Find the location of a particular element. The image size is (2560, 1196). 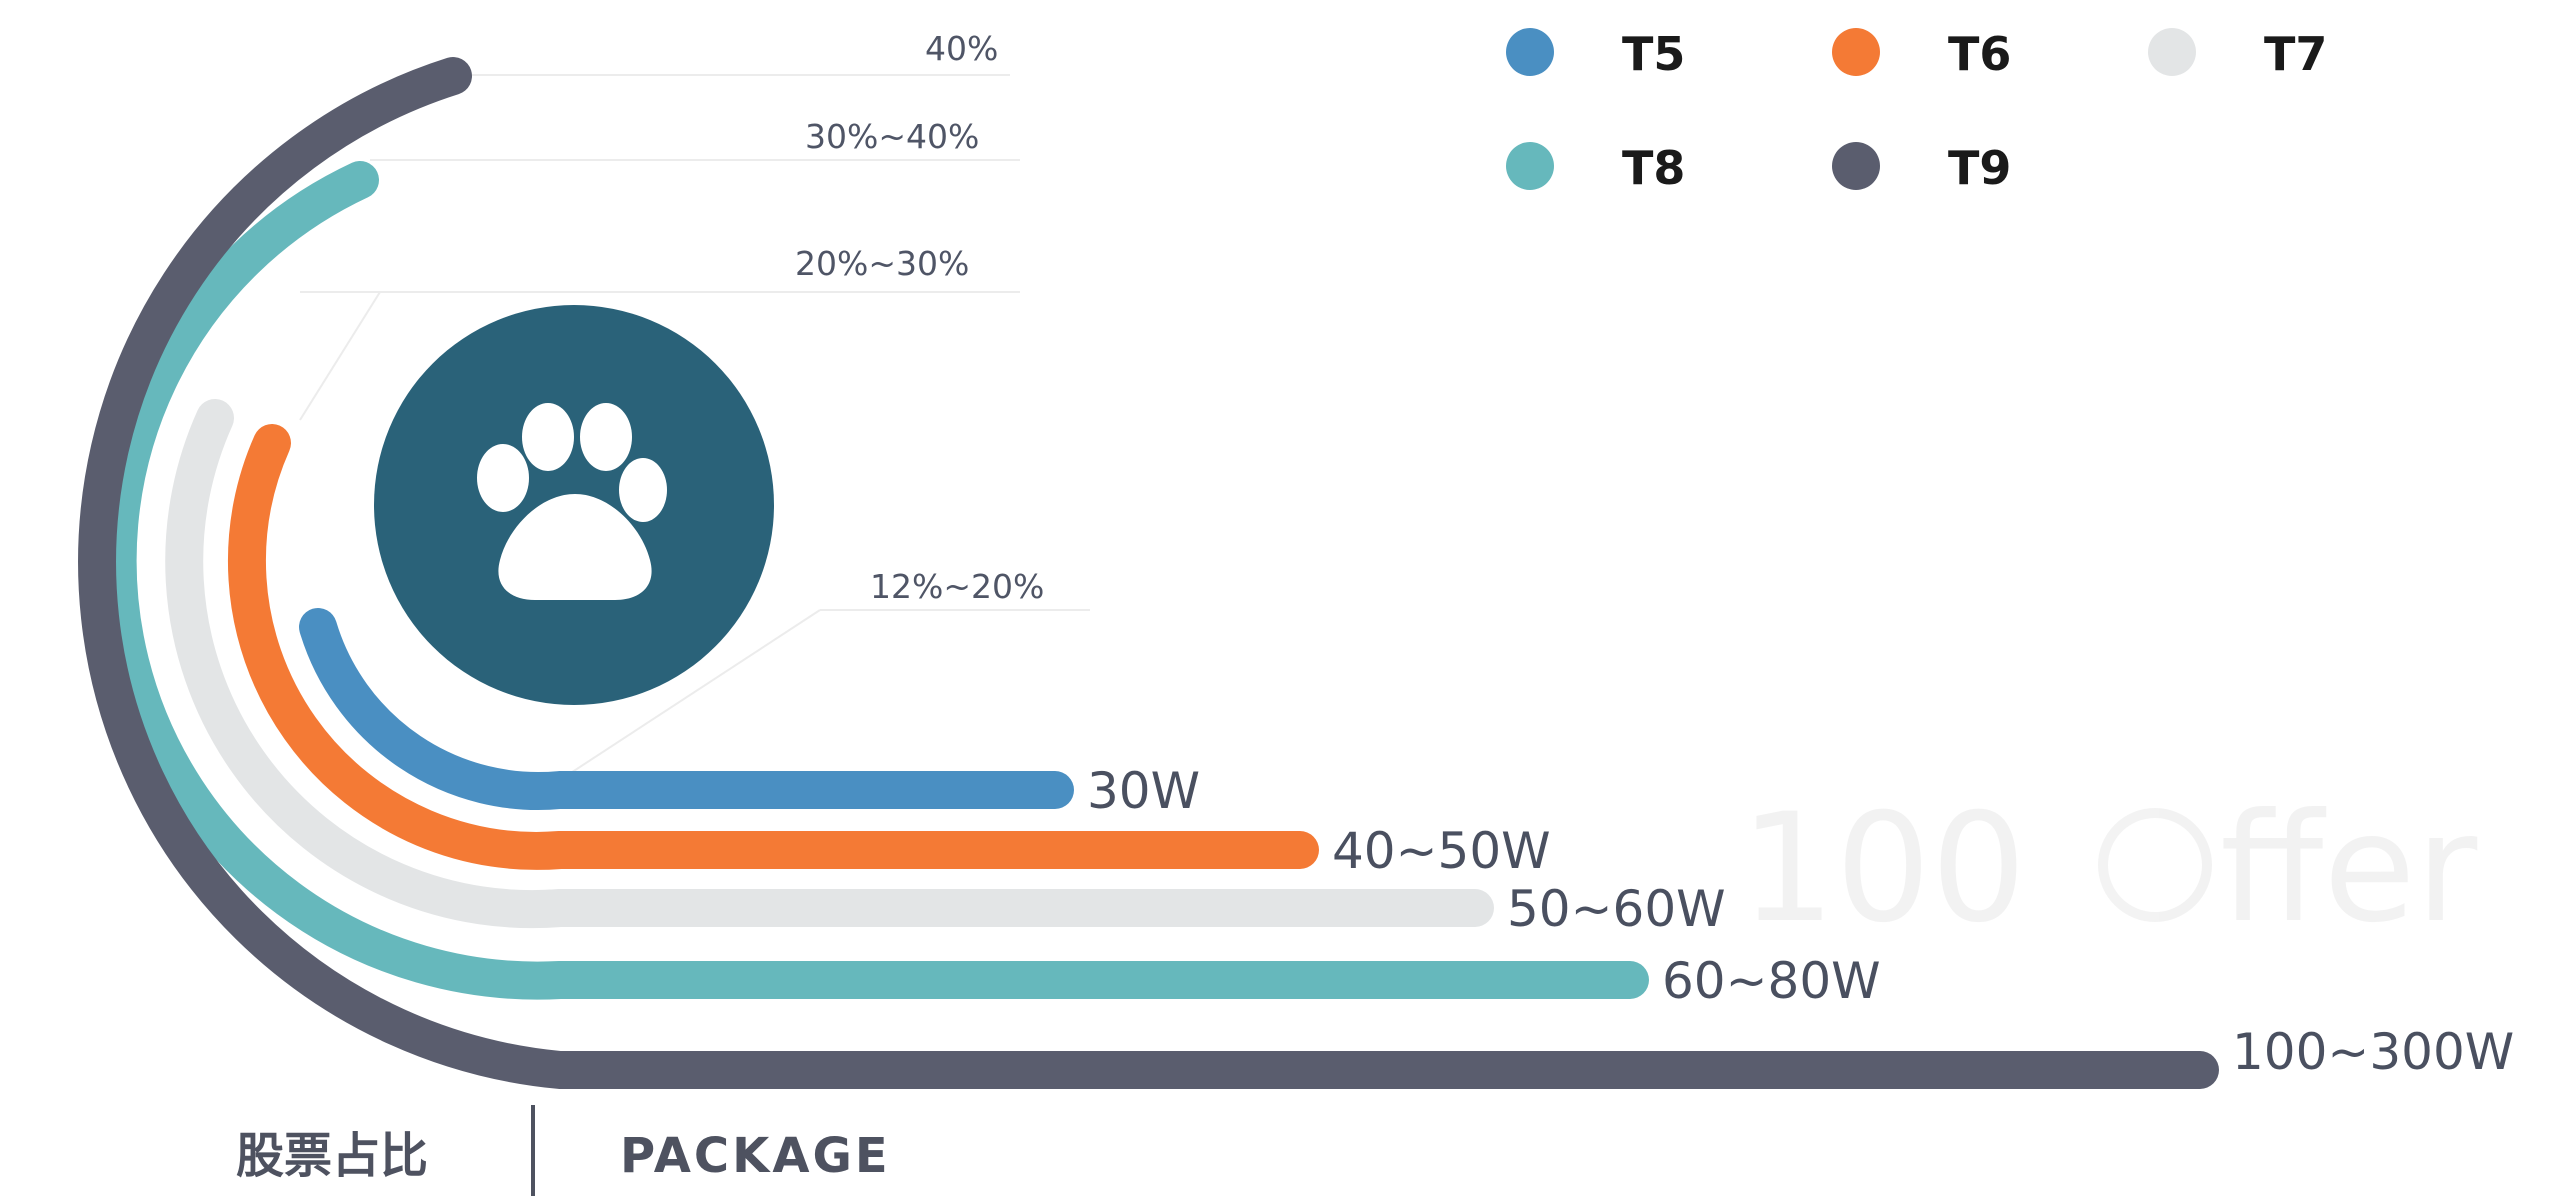

legend-swatch-t8 is located at coordinates (1530, 166).